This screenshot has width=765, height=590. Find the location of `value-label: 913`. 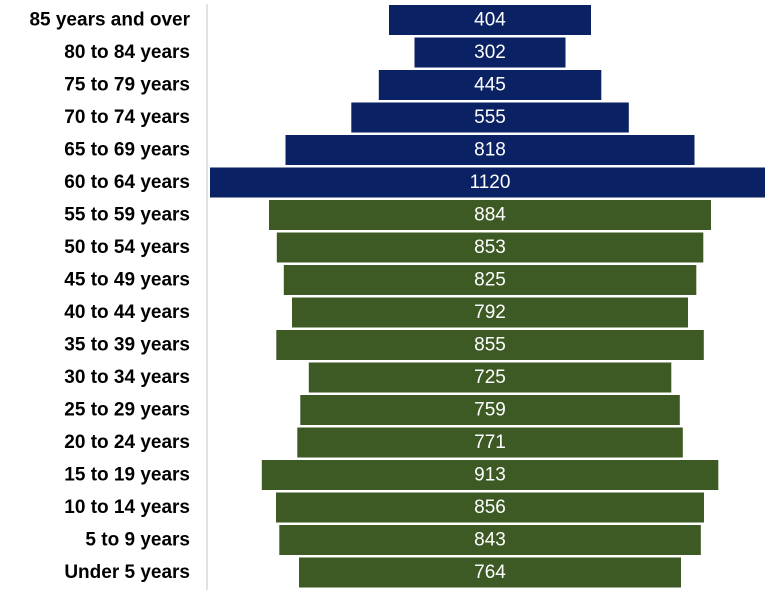

value-label: 913 is located at coordinates (490, 475).